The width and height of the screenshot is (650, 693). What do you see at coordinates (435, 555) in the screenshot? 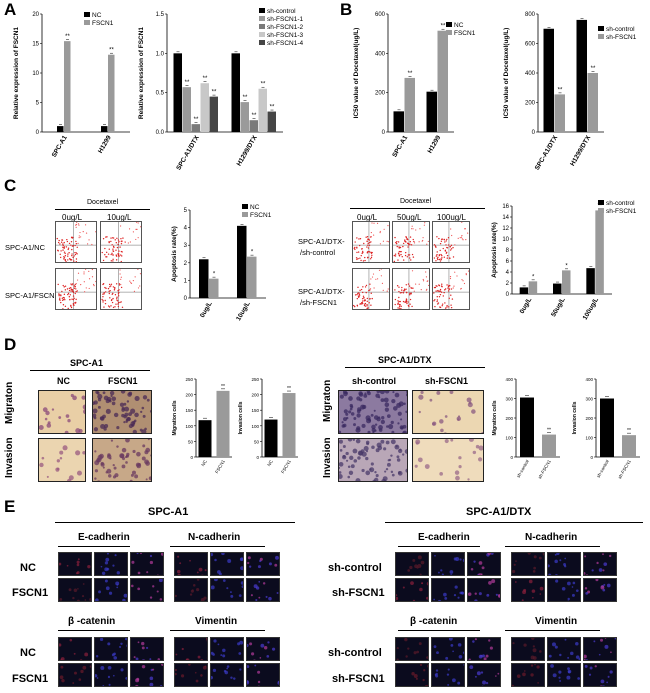
I see `if-right-top-shctl-1-c7` at bounding box center [435, 555].